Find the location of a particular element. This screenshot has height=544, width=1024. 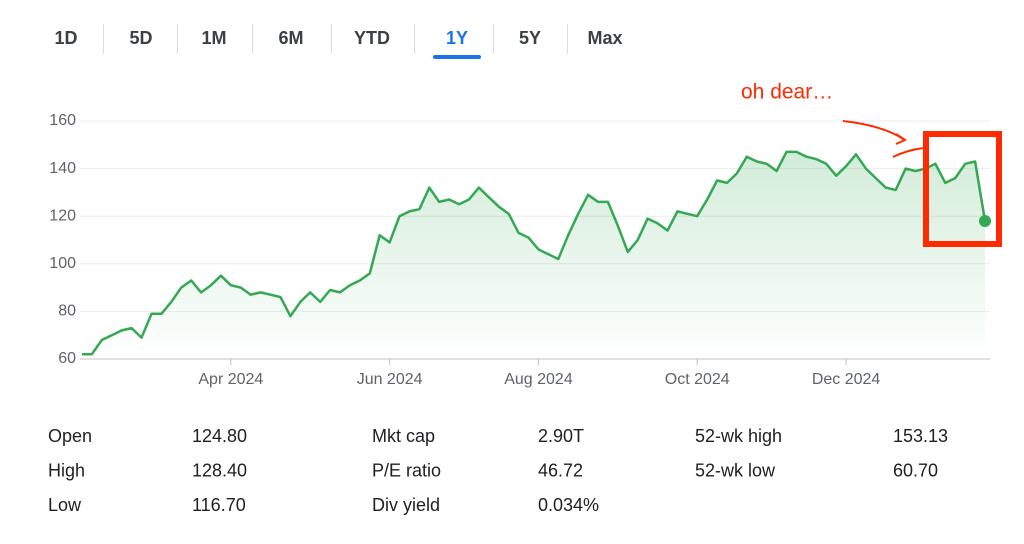

stat-value: 116.70 is located at coordinates (219, 505).